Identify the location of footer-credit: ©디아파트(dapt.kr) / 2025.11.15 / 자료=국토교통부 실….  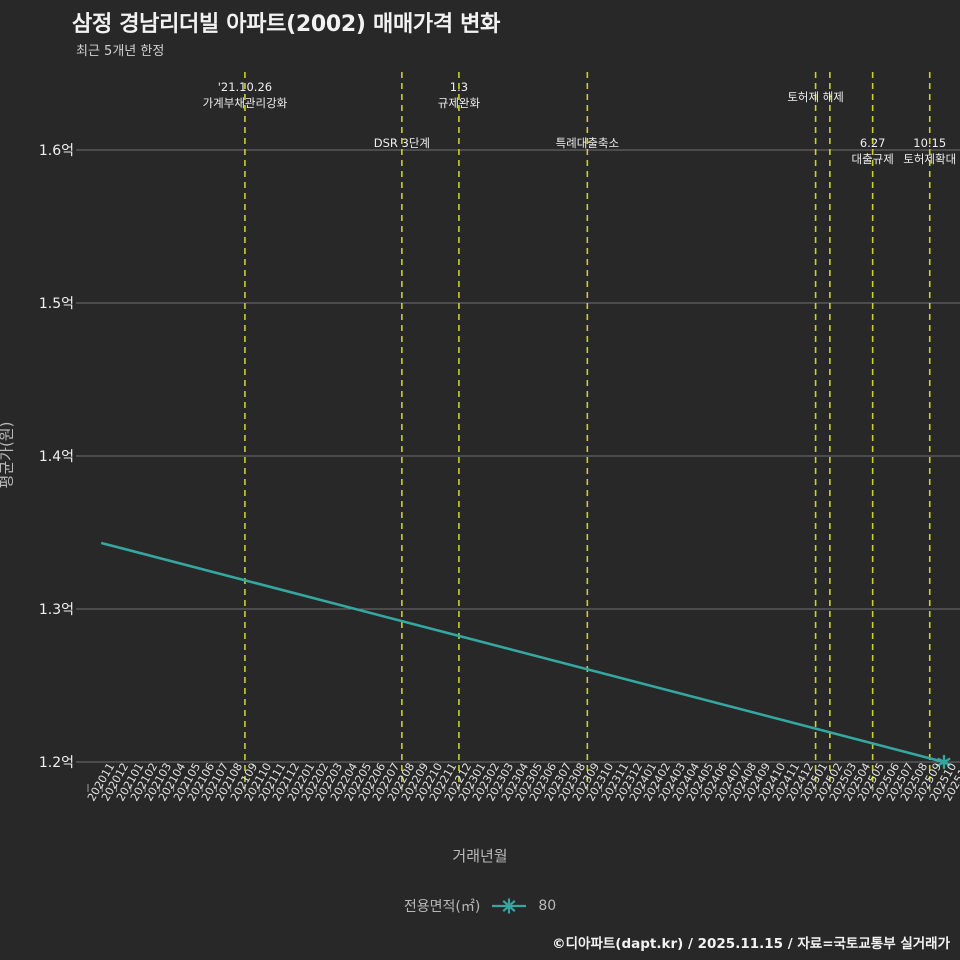
(751, 944).